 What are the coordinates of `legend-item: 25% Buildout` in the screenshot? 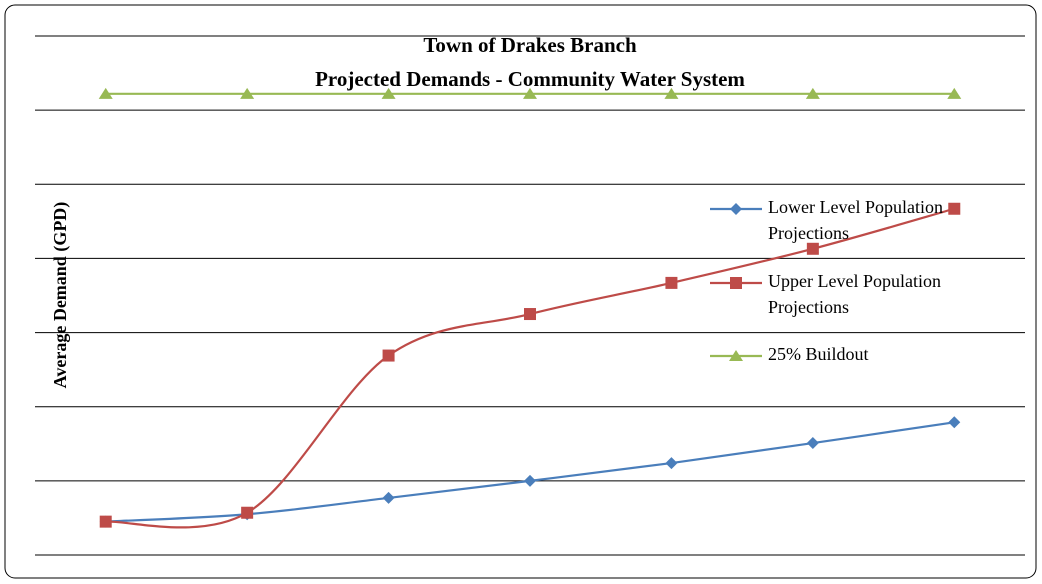 It's located at (789, 354).